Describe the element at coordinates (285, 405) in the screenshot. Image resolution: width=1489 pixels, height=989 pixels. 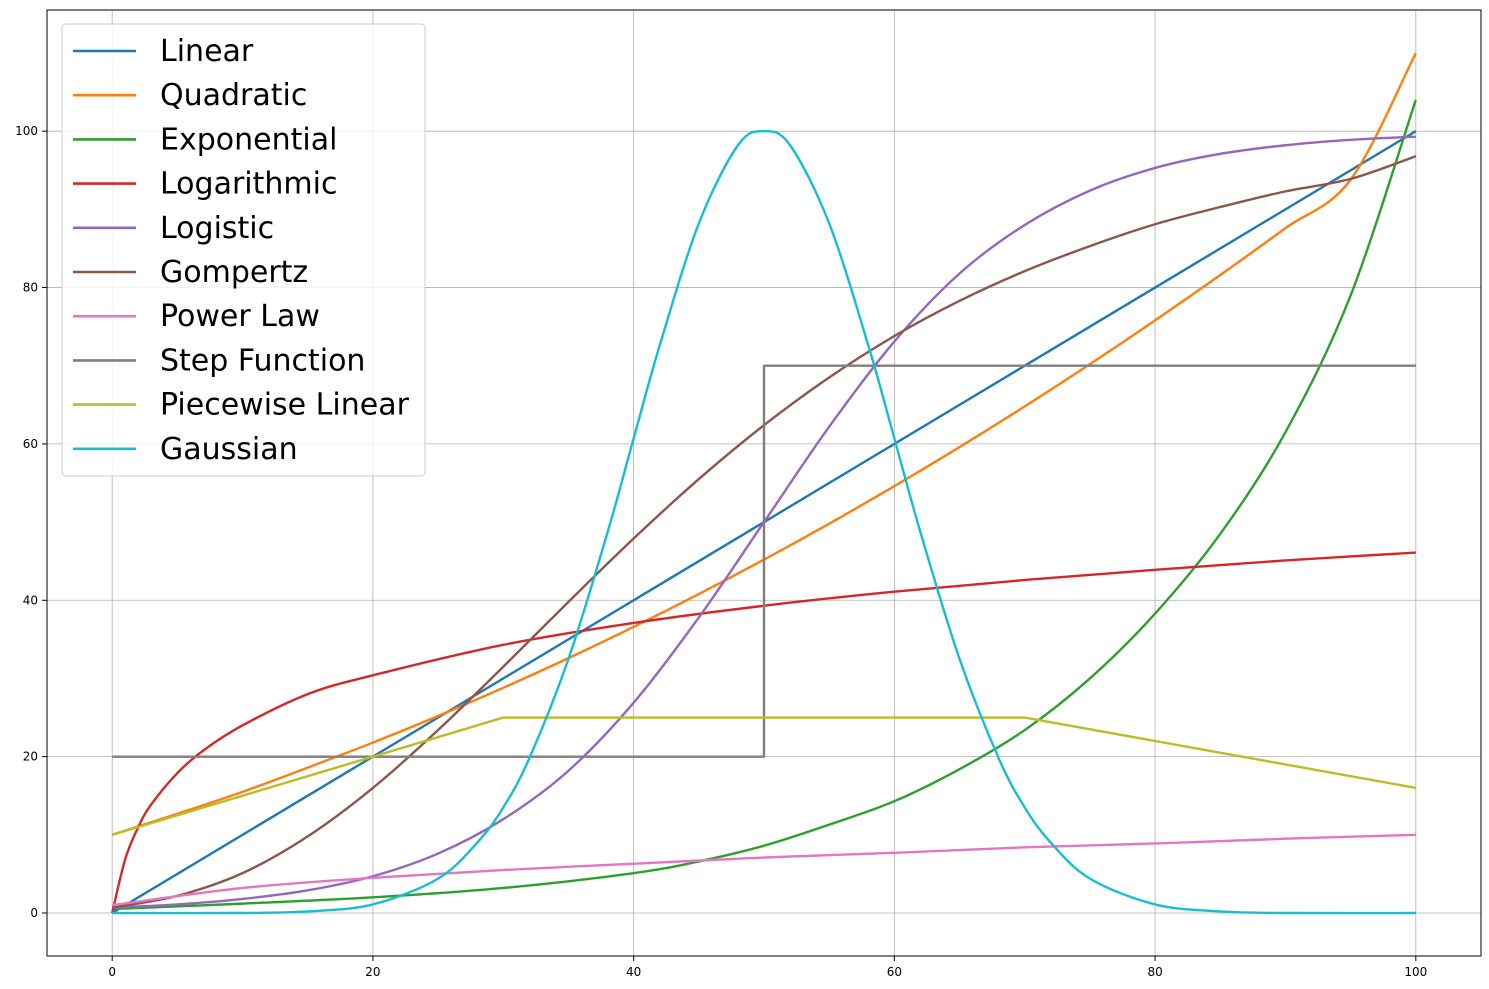
I see `legend-label-piecewise-linear: Piecewise Linear` at that location.